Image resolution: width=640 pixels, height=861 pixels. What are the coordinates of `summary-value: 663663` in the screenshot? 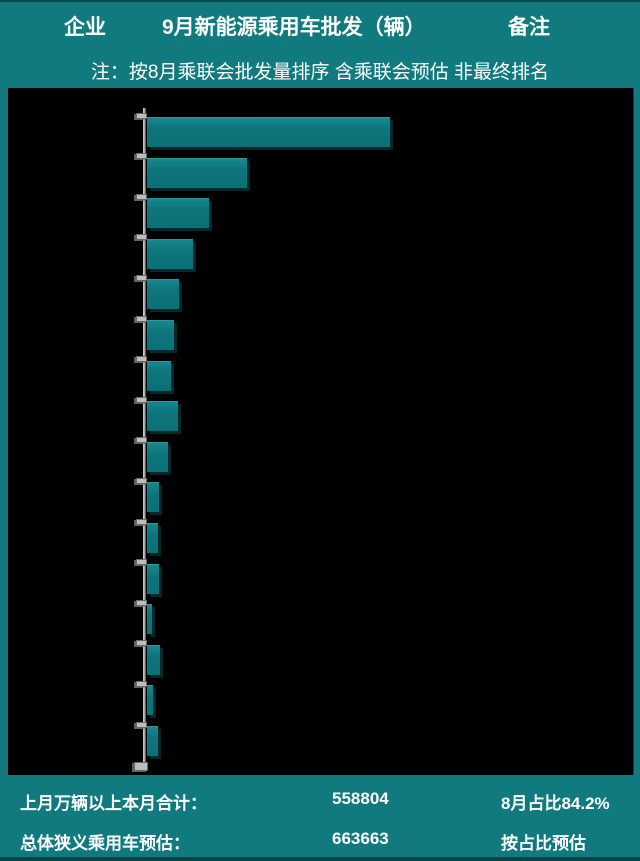 It's located at (360, 838).